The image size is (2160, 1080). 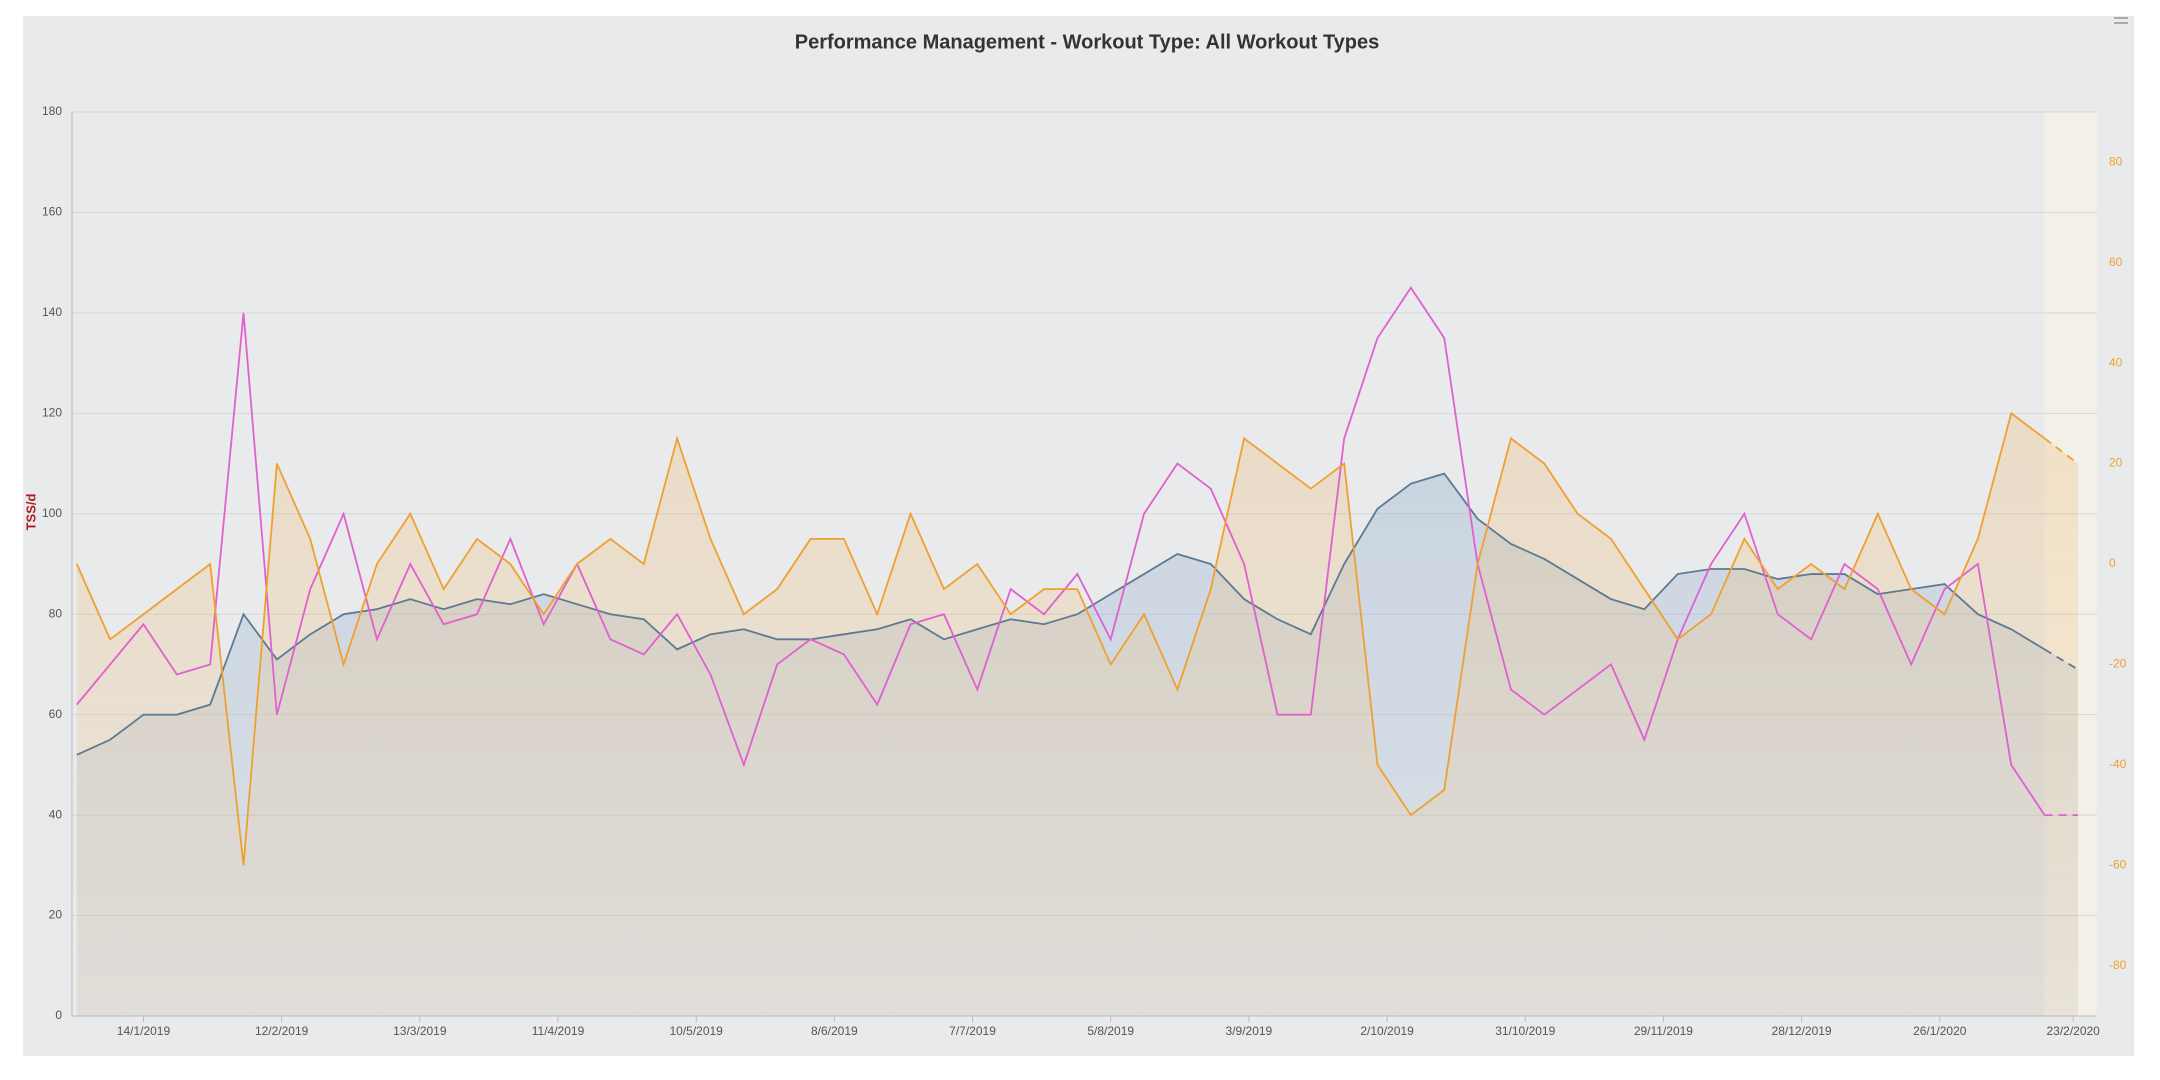 I want to click on y-tick-label: 140, so click(x=52, y=312).